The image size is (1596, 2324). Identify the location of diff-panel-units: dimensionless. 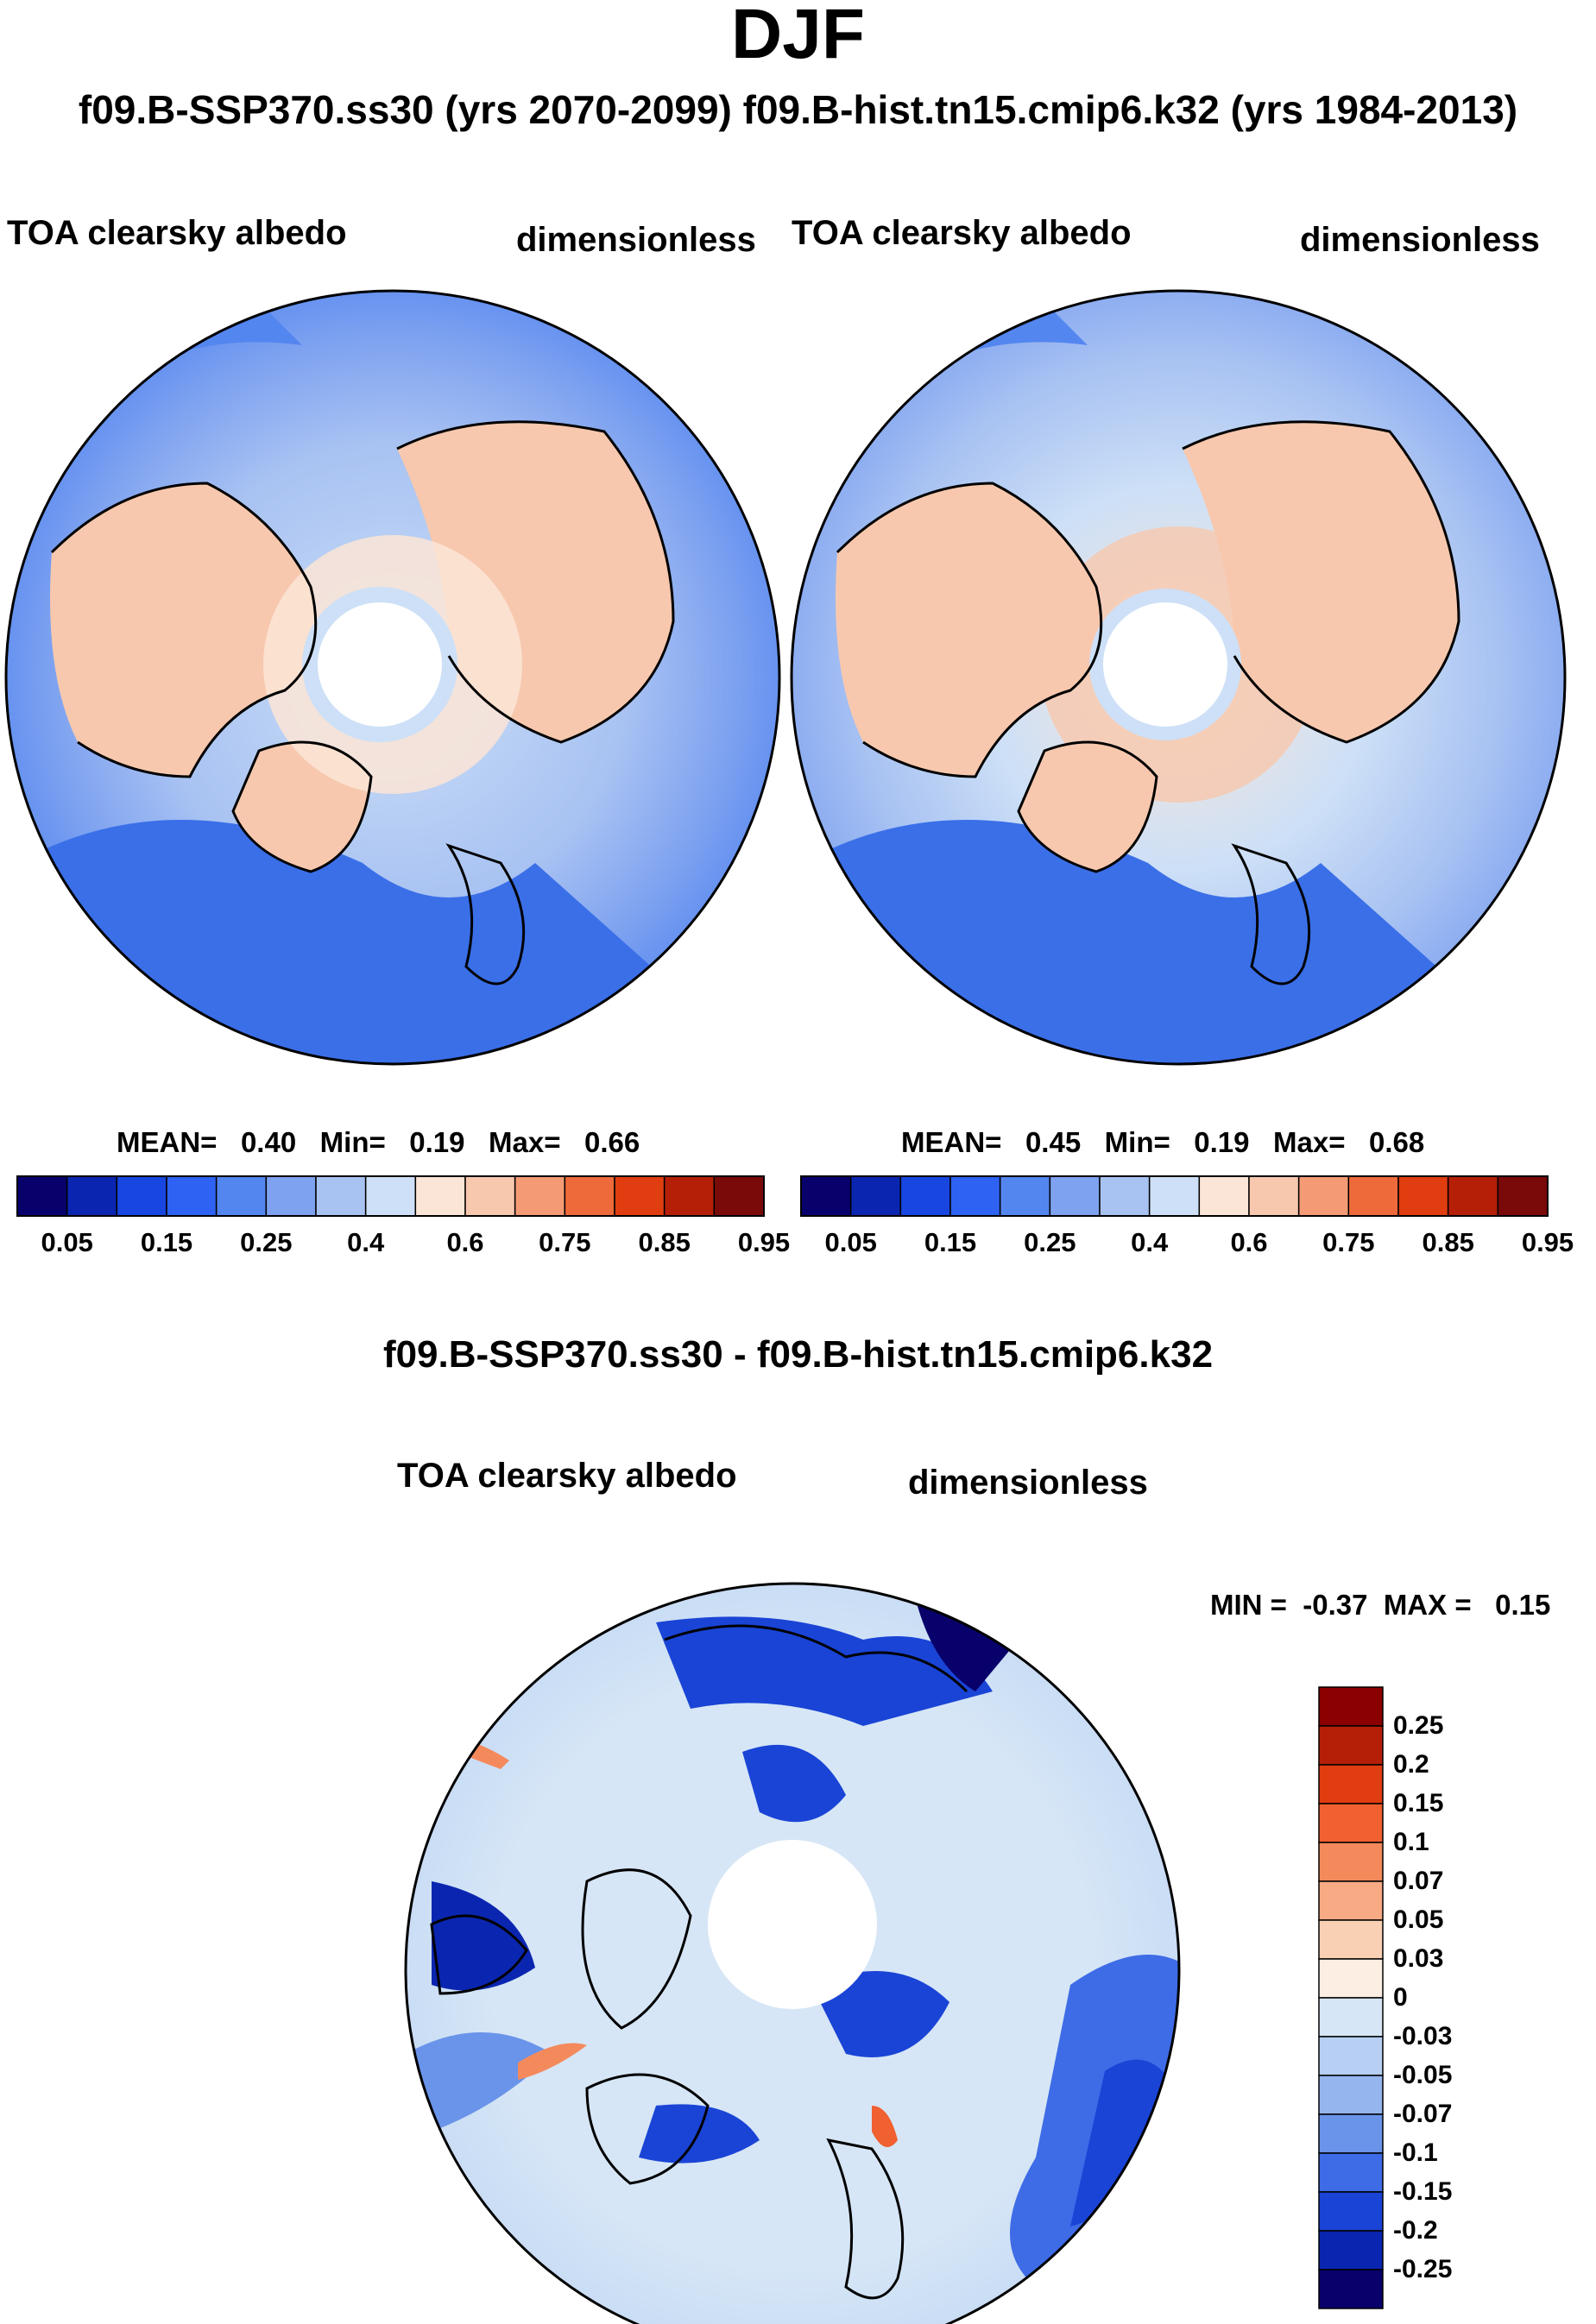
(1028, 1483).